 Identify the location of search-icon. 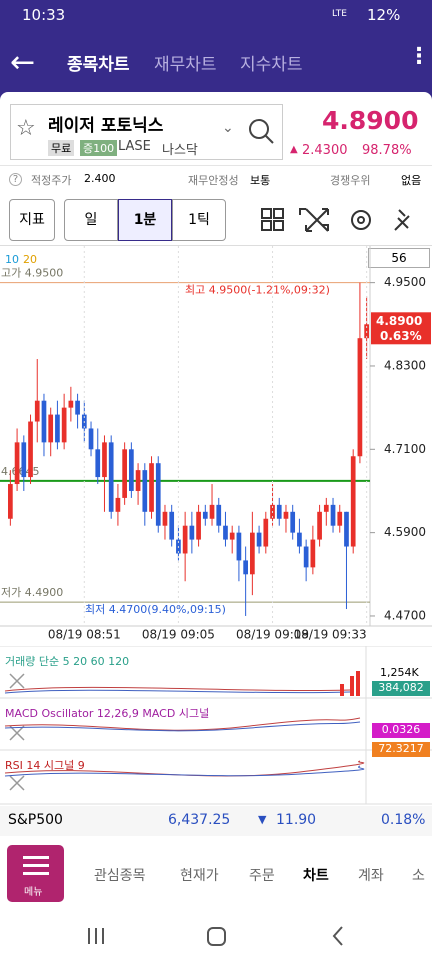
(261, 131).